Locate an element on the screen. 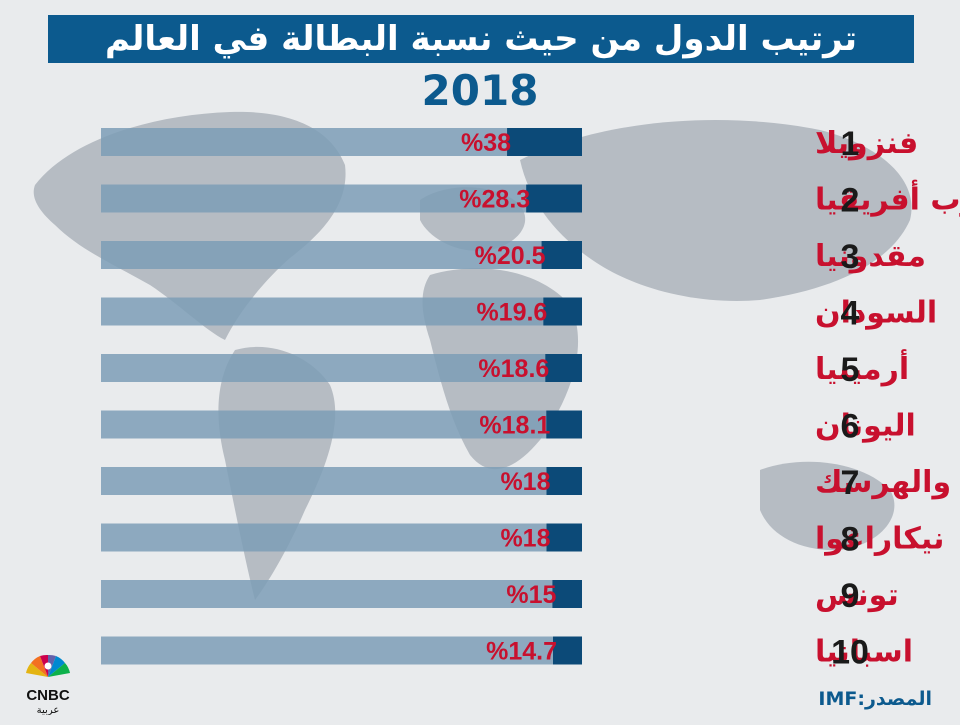 This screenshot has width=960, height=725. category-label: تونس is located at coordinates (857, 595).